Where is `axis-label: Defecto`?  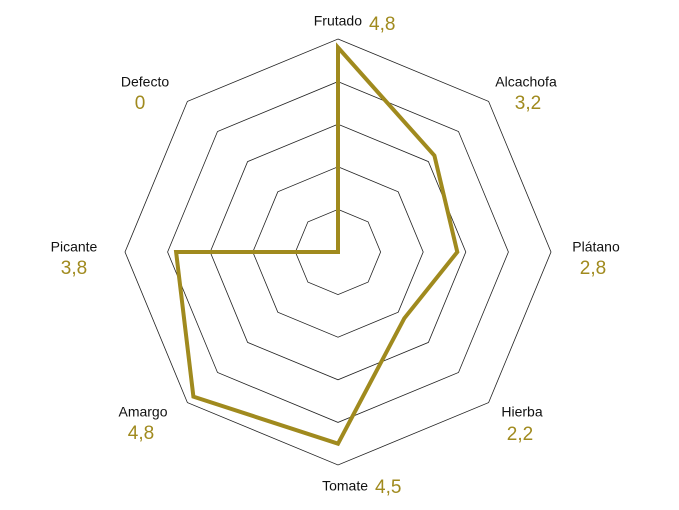
axis-label: Defecto is located at coordinates (145, 82).